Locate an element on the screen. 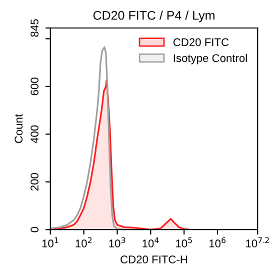  y-axis-title: Count is located at coordinates (18, 129).